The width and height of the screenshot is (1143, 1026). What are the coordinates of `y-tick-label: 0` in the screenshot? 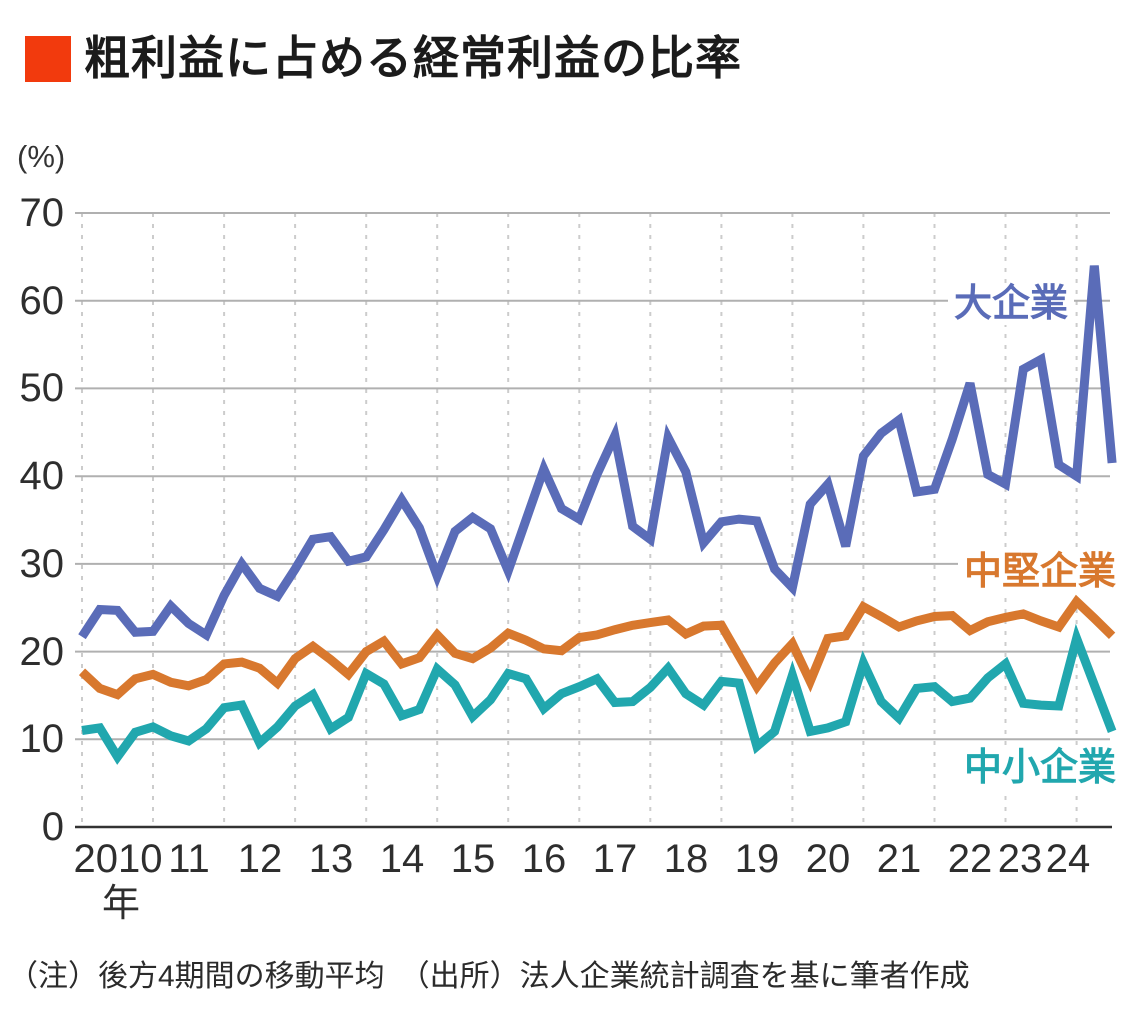 It's located at (52, 827).